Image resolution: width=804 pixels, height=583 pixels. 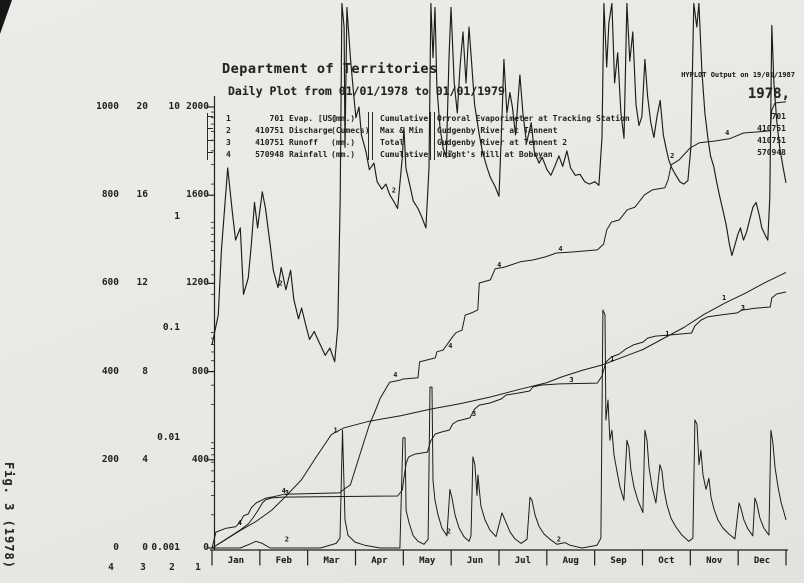 What do you see at coordinates (331, 561) in the screenshot?
I see `month-label: Mar` at bounding box center [331, 561].